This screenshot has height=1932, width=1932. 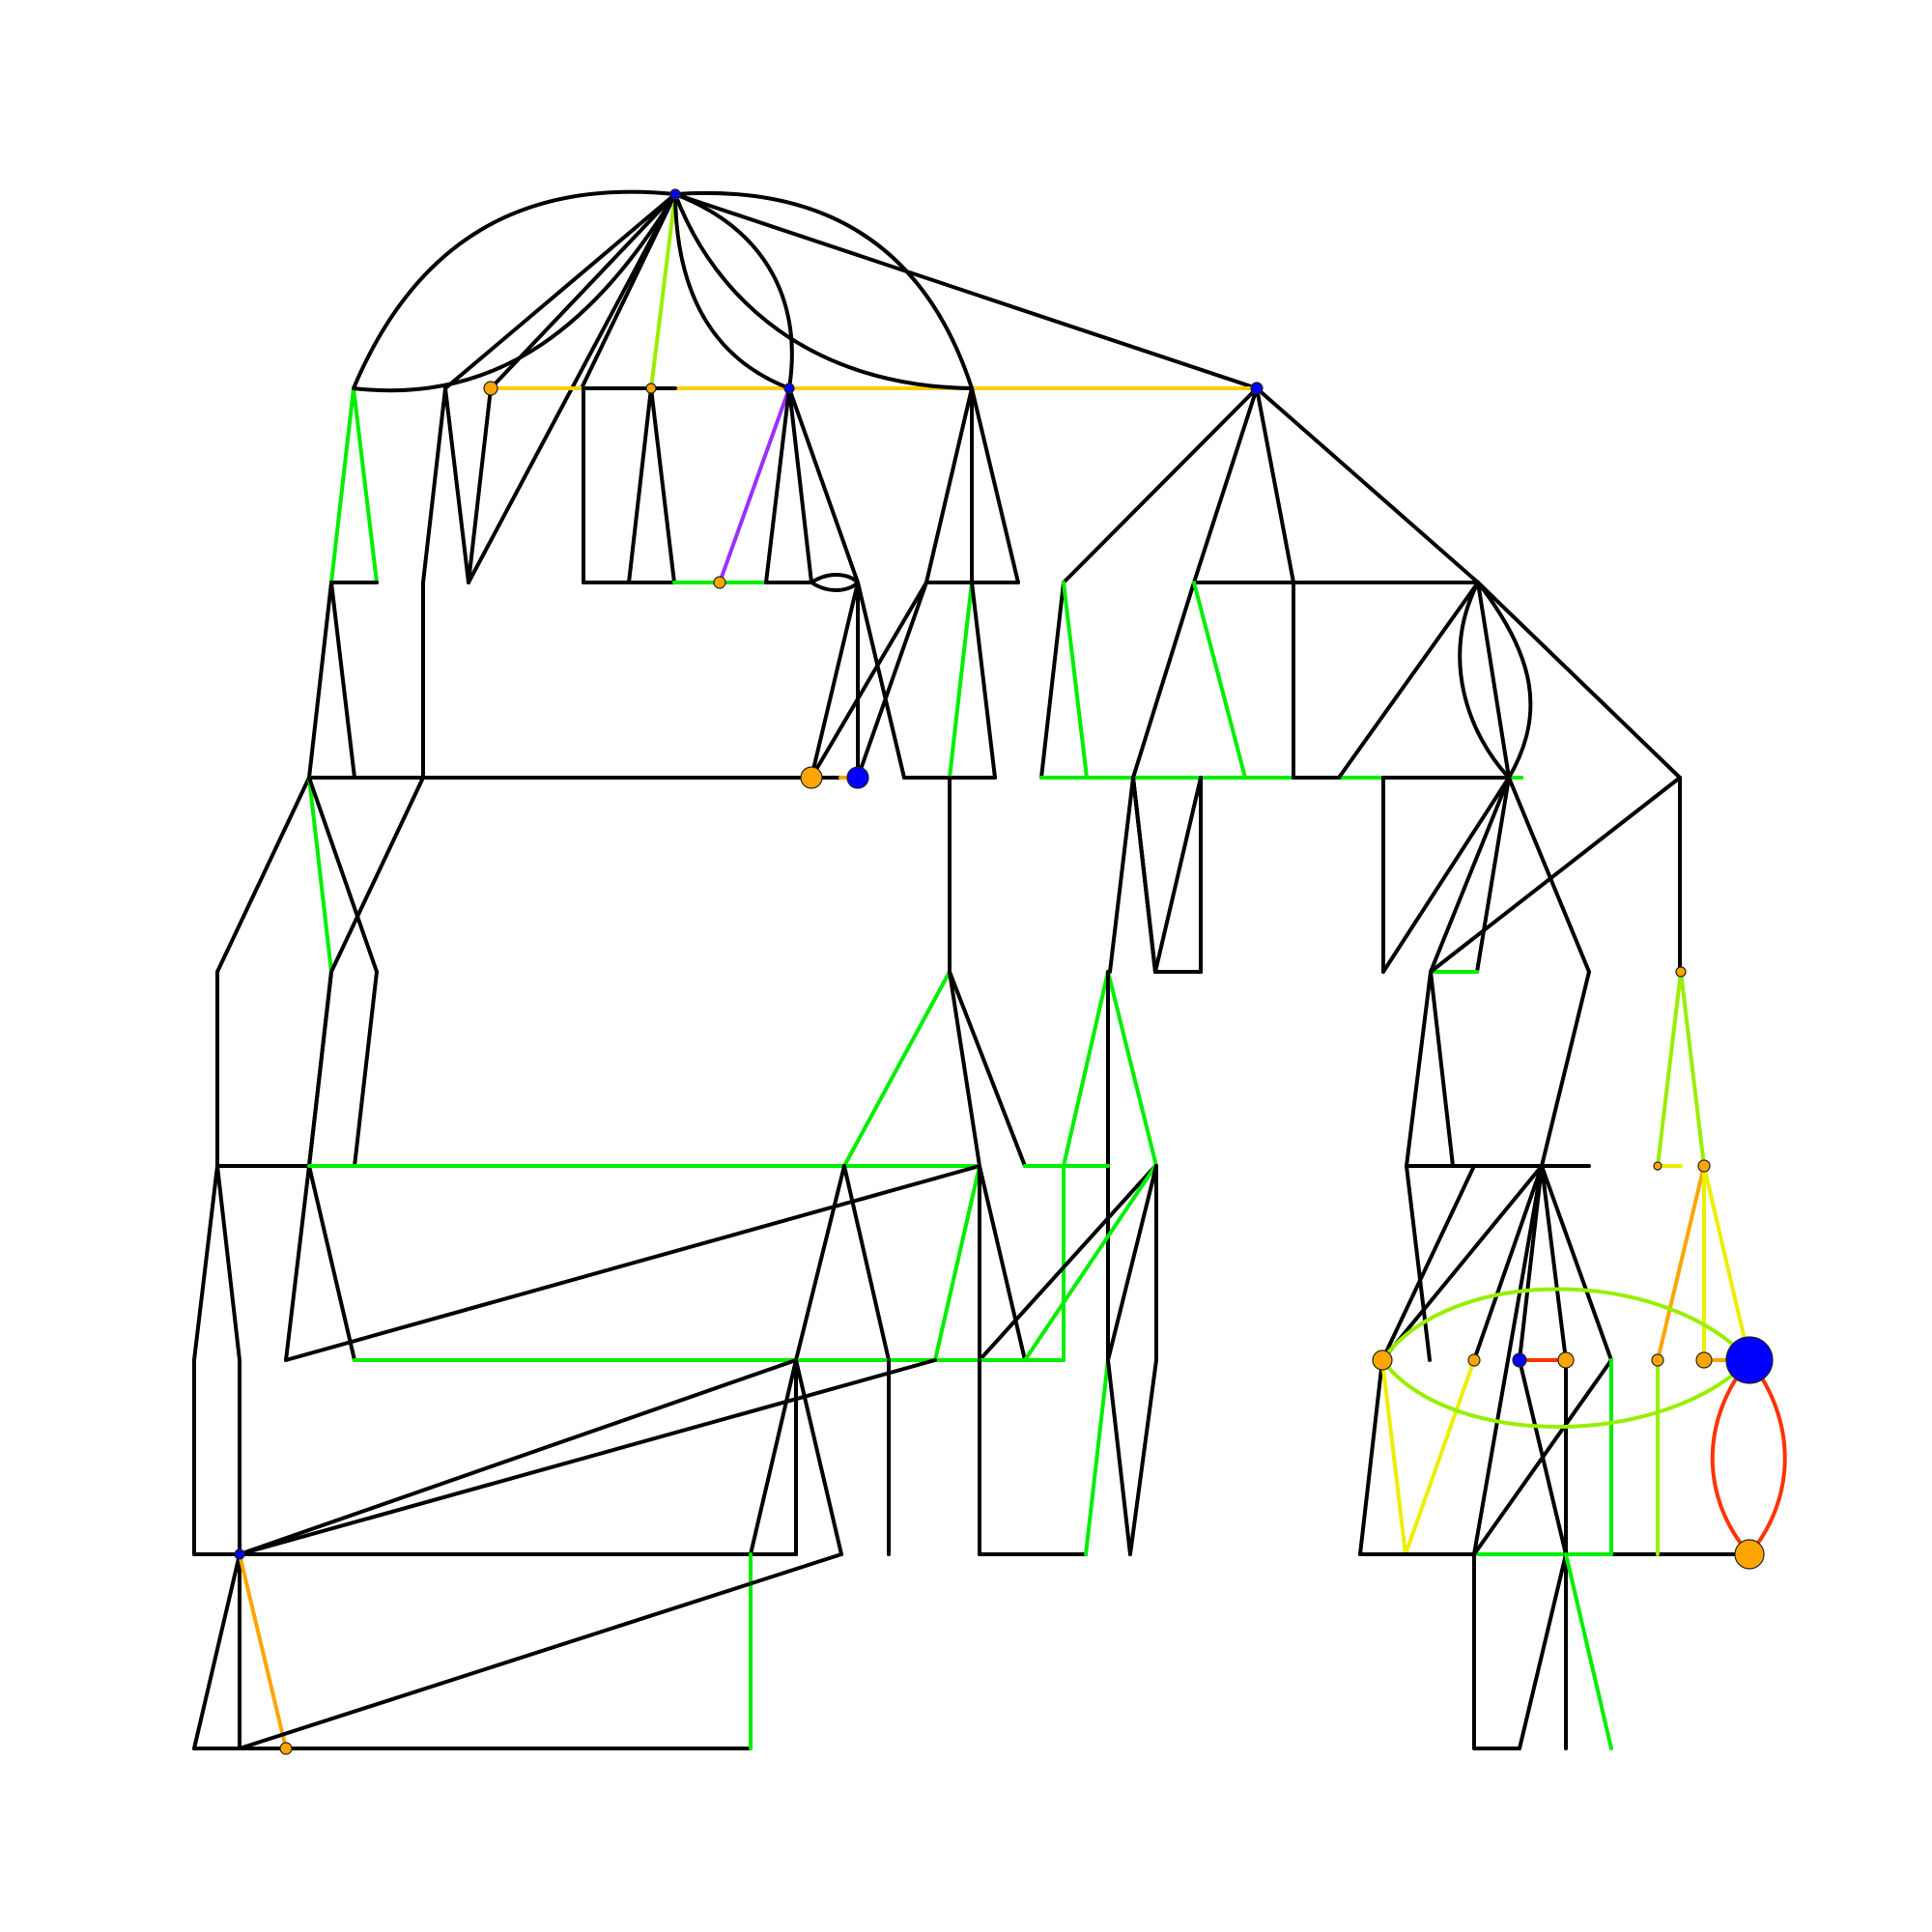 I want to click on graph-node-o3, so click(x=719, y=582).